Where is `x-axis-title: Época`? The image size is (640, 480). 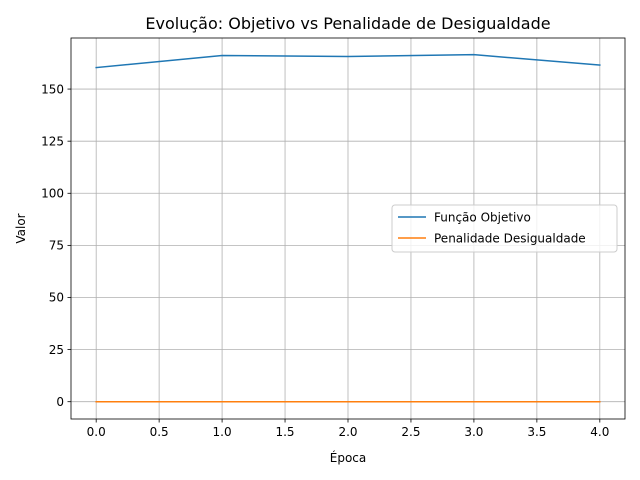 x-axis-title: Época is located at coordinates (348, 457).